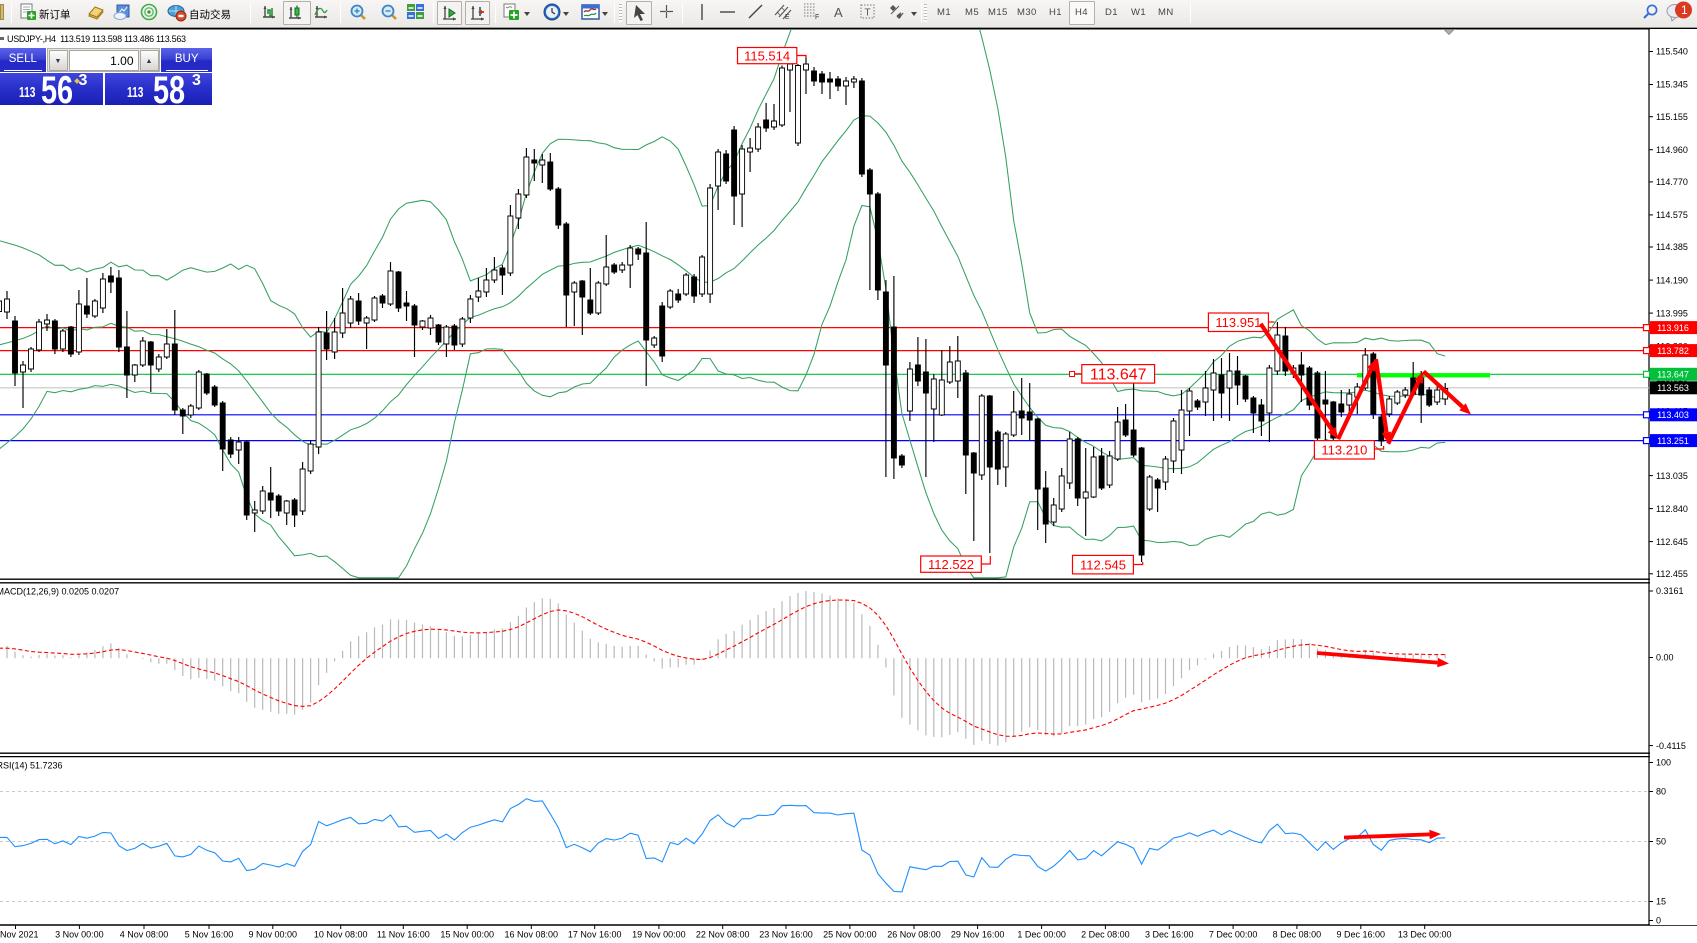 The image size is (1697, 943). I want to click on svg-text: 9 Dec 16:00, so click(1361, 935).